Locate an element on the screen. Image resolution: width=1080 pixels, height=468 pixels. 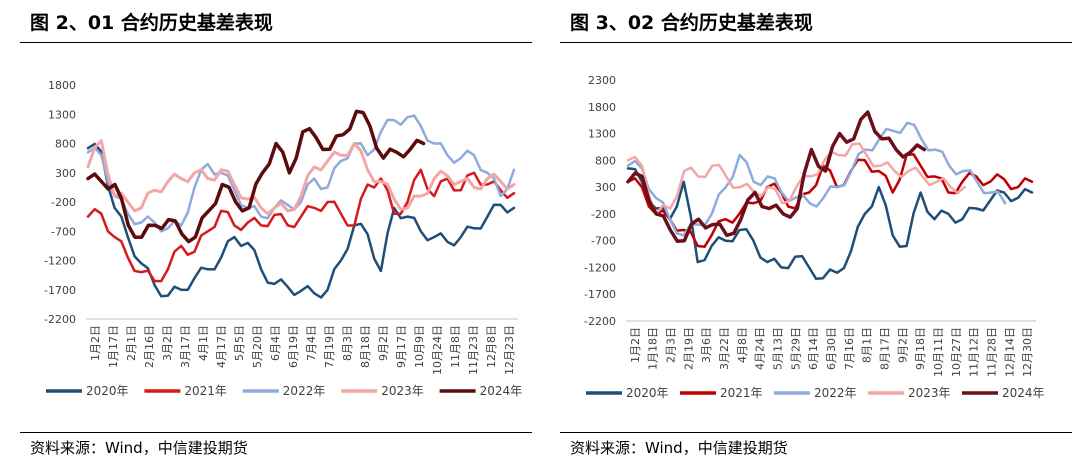
x-tick-label: 2月19日 is located at coordinates (688, 348).